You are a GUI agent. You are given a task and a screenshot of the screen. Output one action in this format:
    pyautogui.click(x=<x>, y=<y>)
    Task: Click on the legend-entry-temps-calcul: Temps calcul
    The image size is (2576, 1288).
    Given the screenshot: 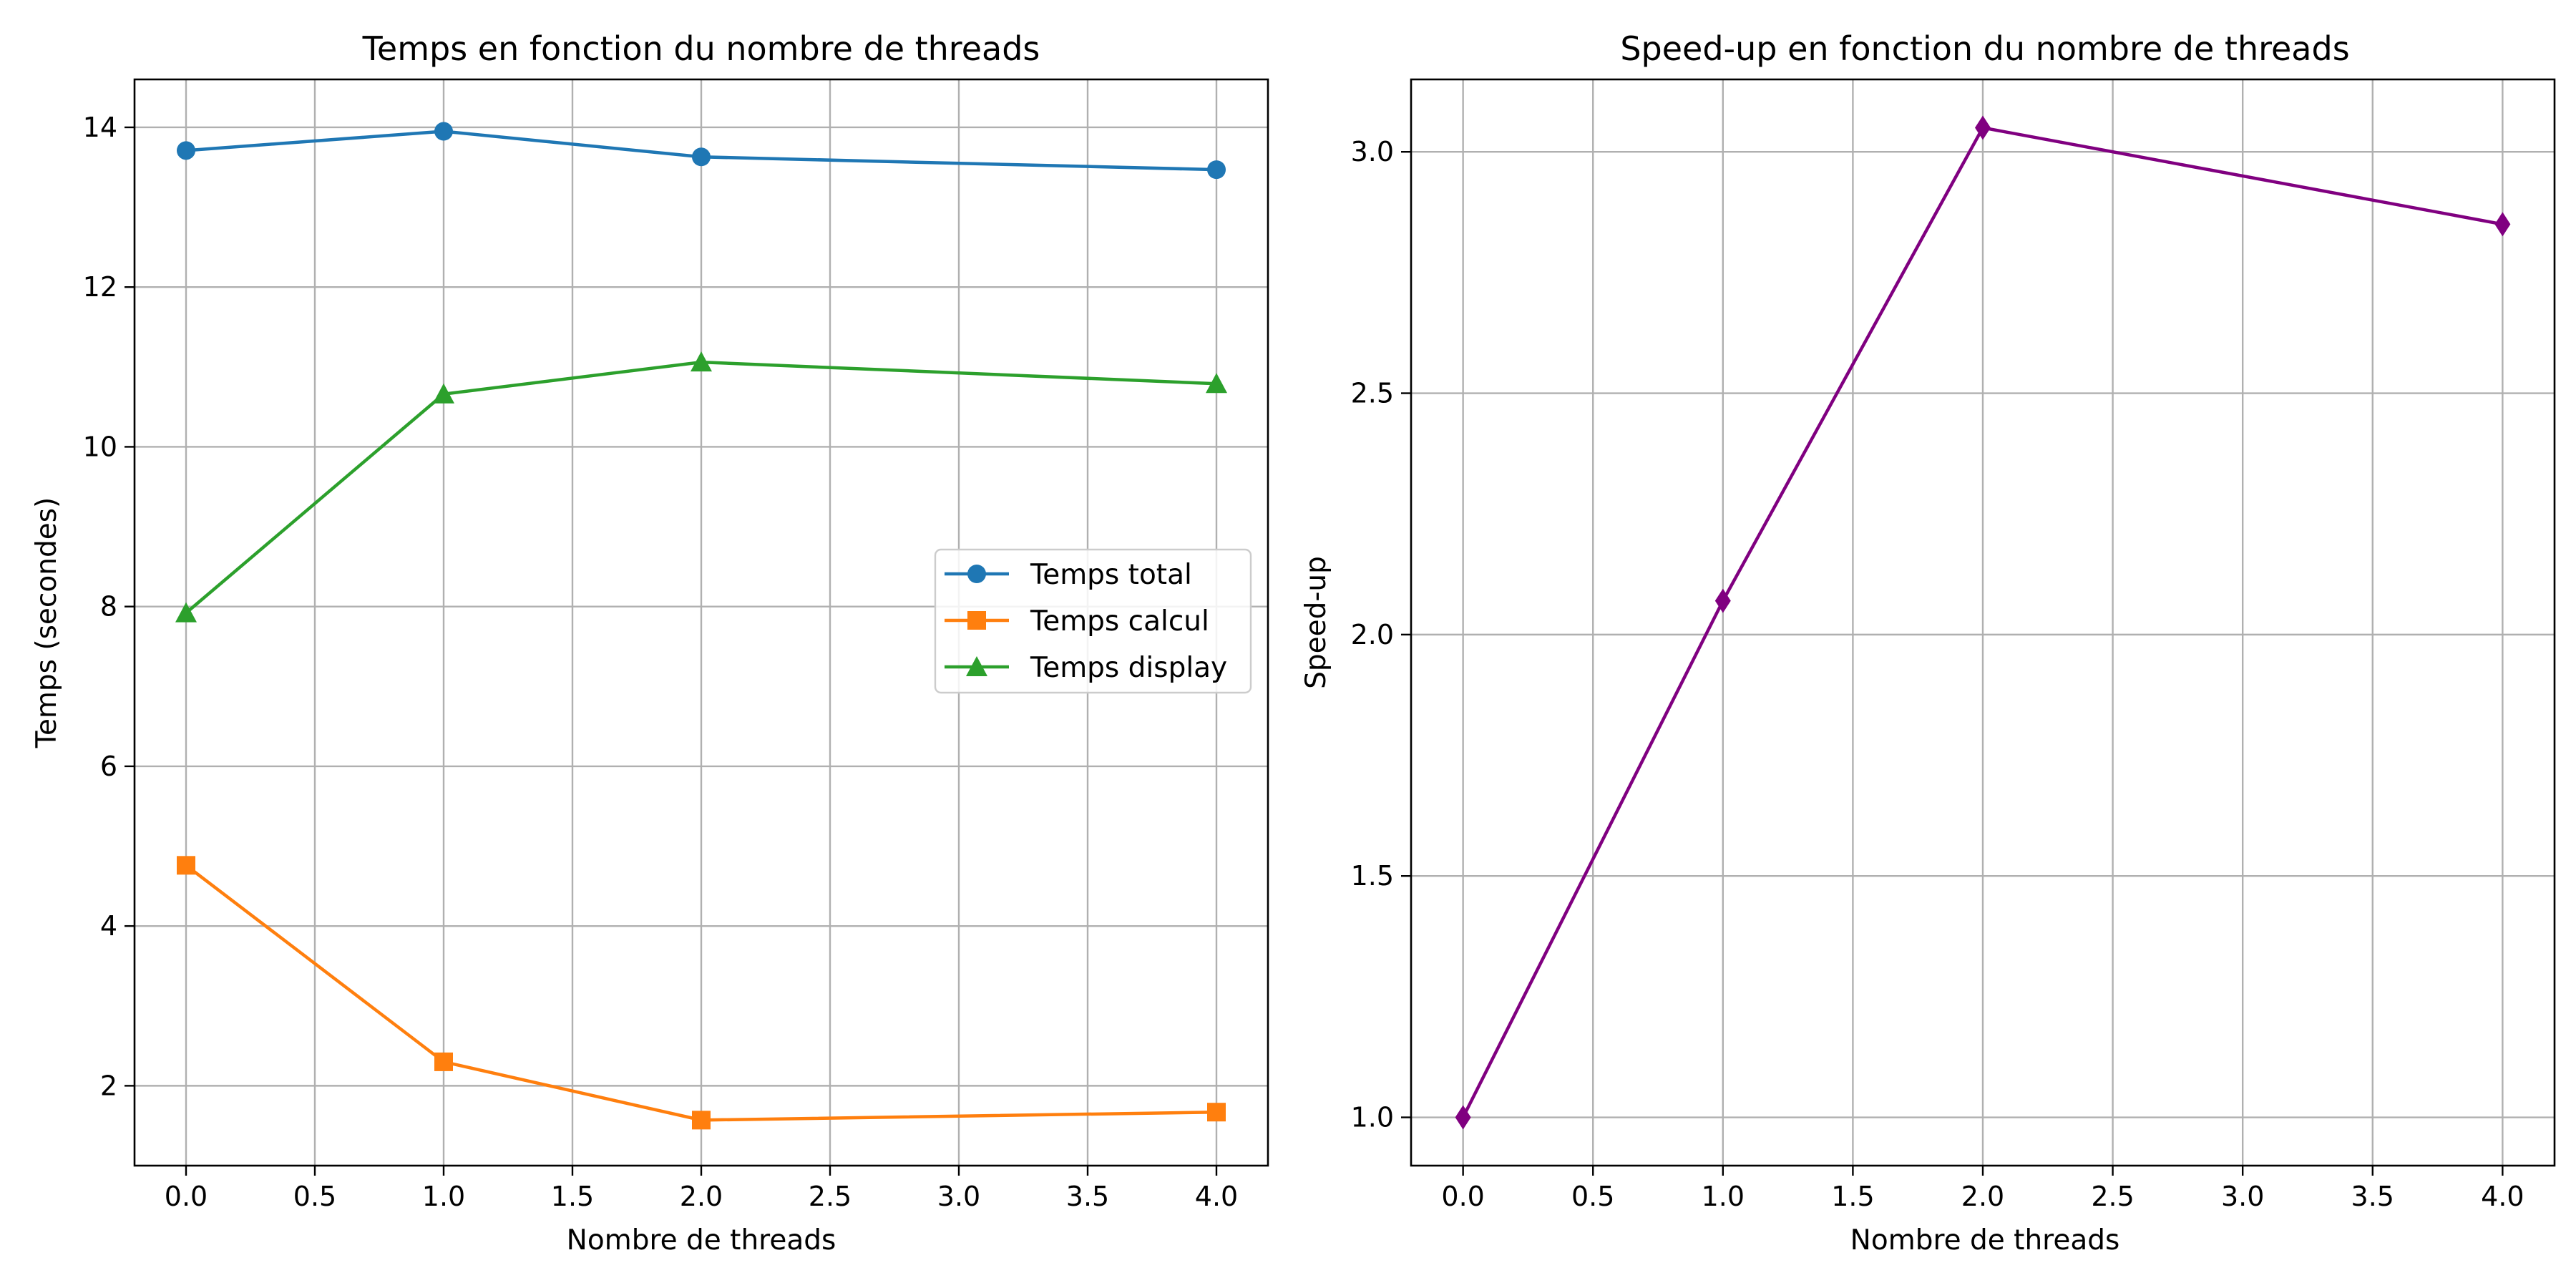 What is the action you would take?
    pyautogui.click(x=1077, y=621)
    